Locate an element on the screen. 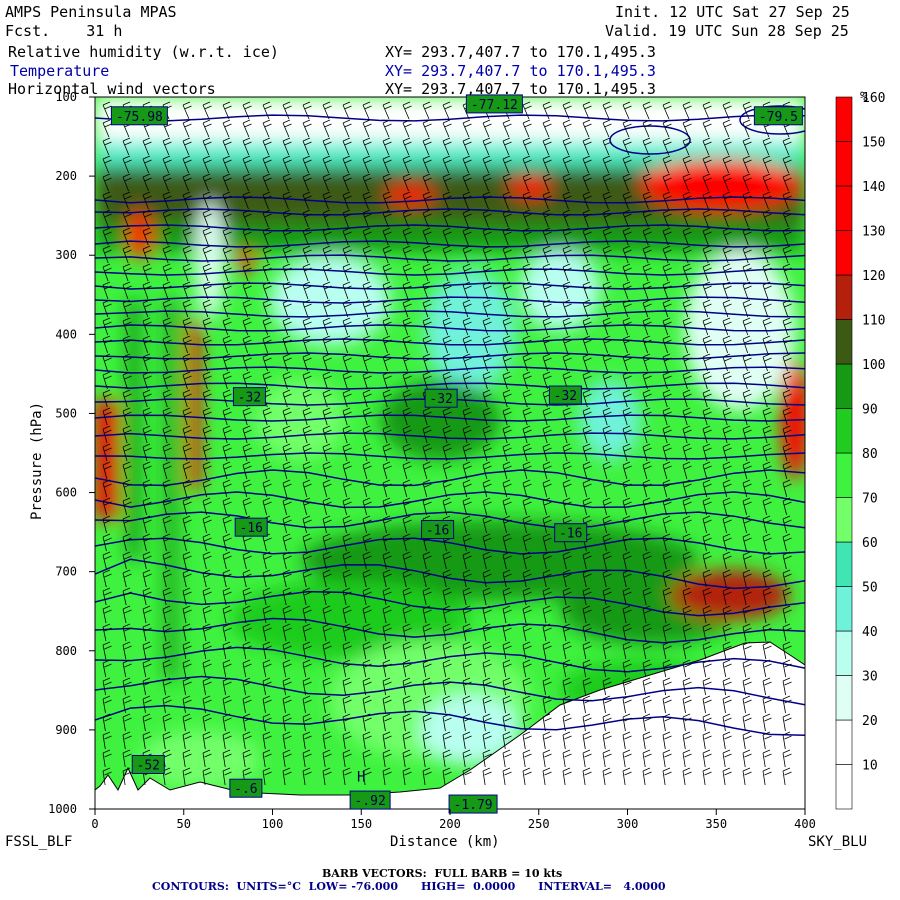 This screenshot has height=900, width=900. colorbar-label: 30 is located at coordinates (870, 677).